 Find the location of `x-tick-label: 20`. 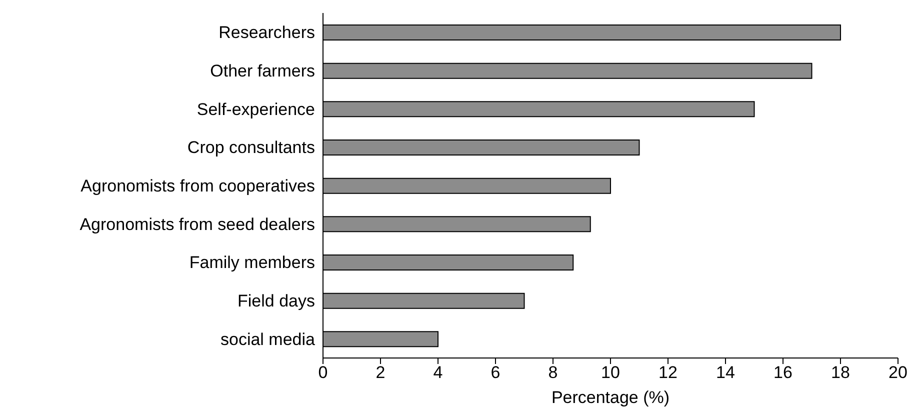

x-tick-label: 20 is located at coordinates (898, 372).